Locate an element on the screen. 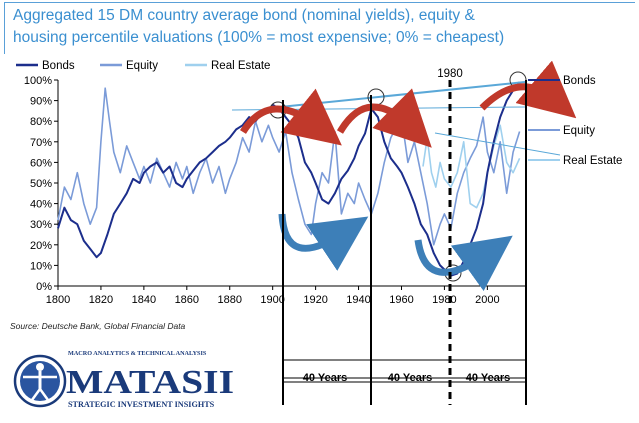 The width and height of the screenshot is (639, 423). y-tick-label-20: 20% is located at coordinates (41, 246).